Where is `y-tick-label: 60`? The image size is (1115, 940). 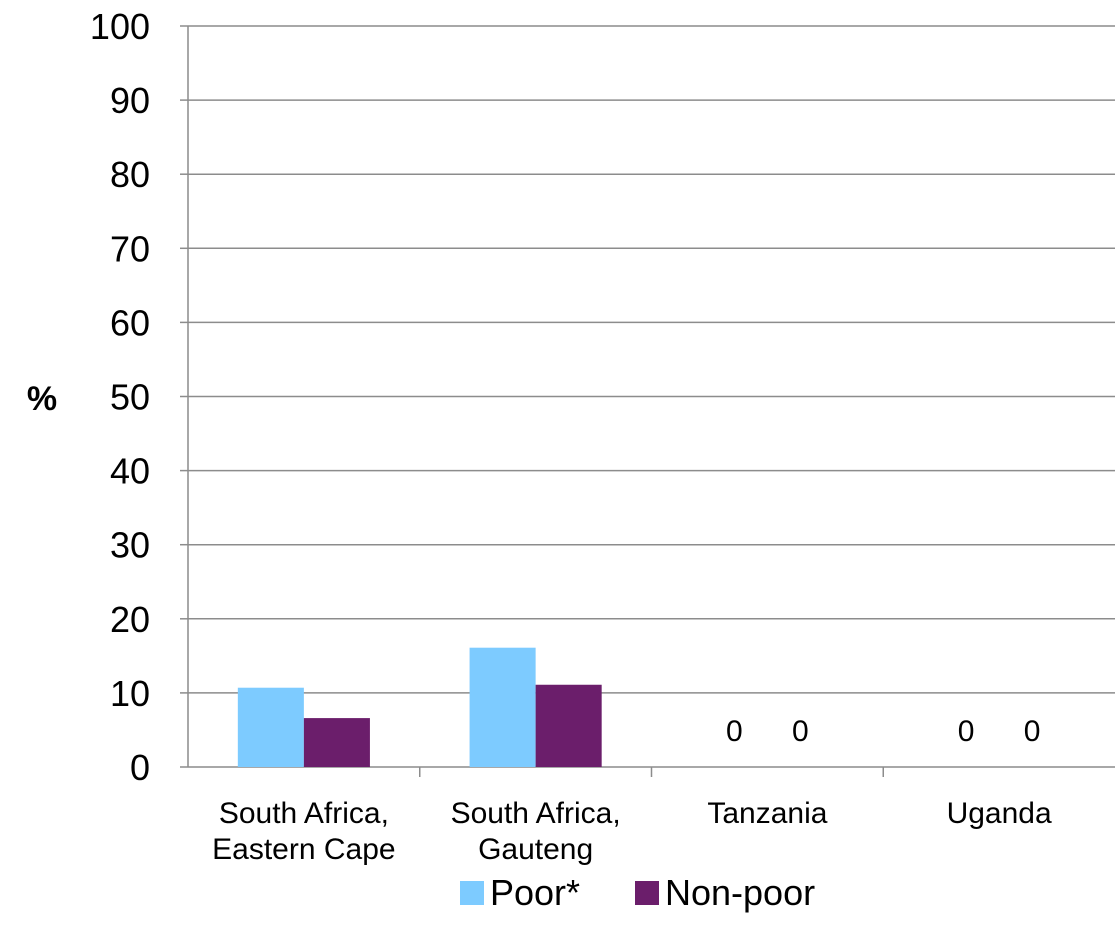 y-tick-label: 60 is located at coordinates (130, 322).